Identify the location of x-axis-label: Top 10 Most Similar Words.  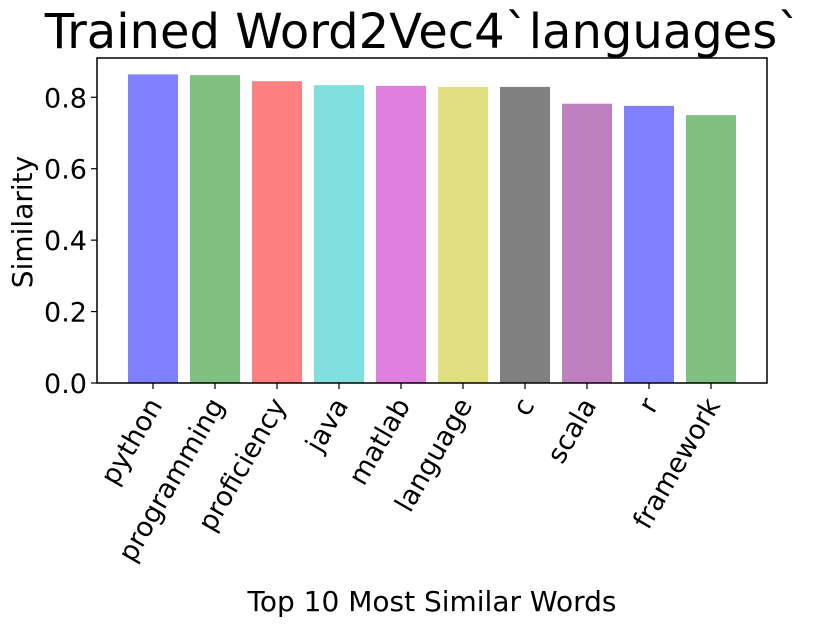
(432, 601).